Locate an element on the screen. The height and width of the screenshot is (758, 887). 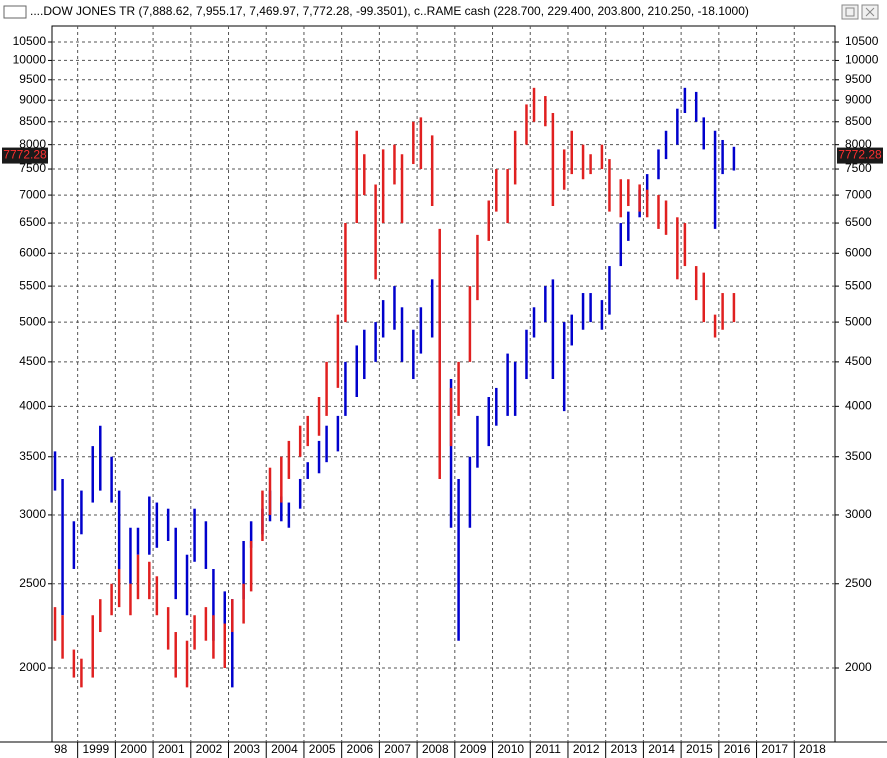
y-tick-label: 8500 is located at coordinates (32, 121).